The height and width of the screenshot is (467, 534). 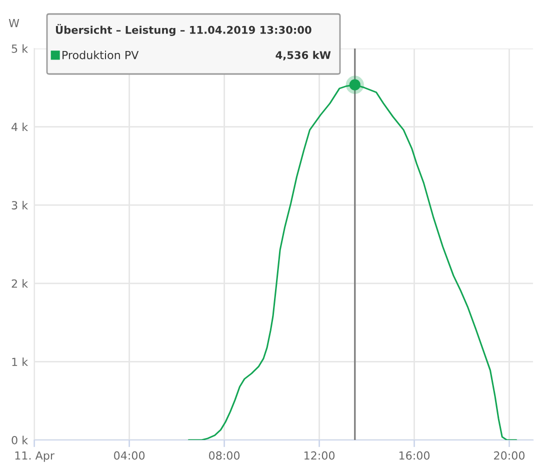 What do you see at coordinates (35, 456) in the screenshot?
I see `x-tick-label: 11. Apr` at bounding box center [35, 456].